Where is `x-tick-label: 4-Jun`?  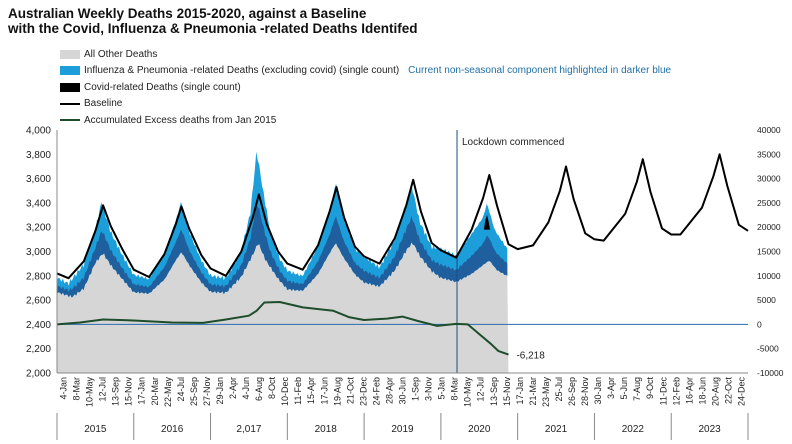 x-tick-label: 4-Jun is located at coordinates (246, 388).